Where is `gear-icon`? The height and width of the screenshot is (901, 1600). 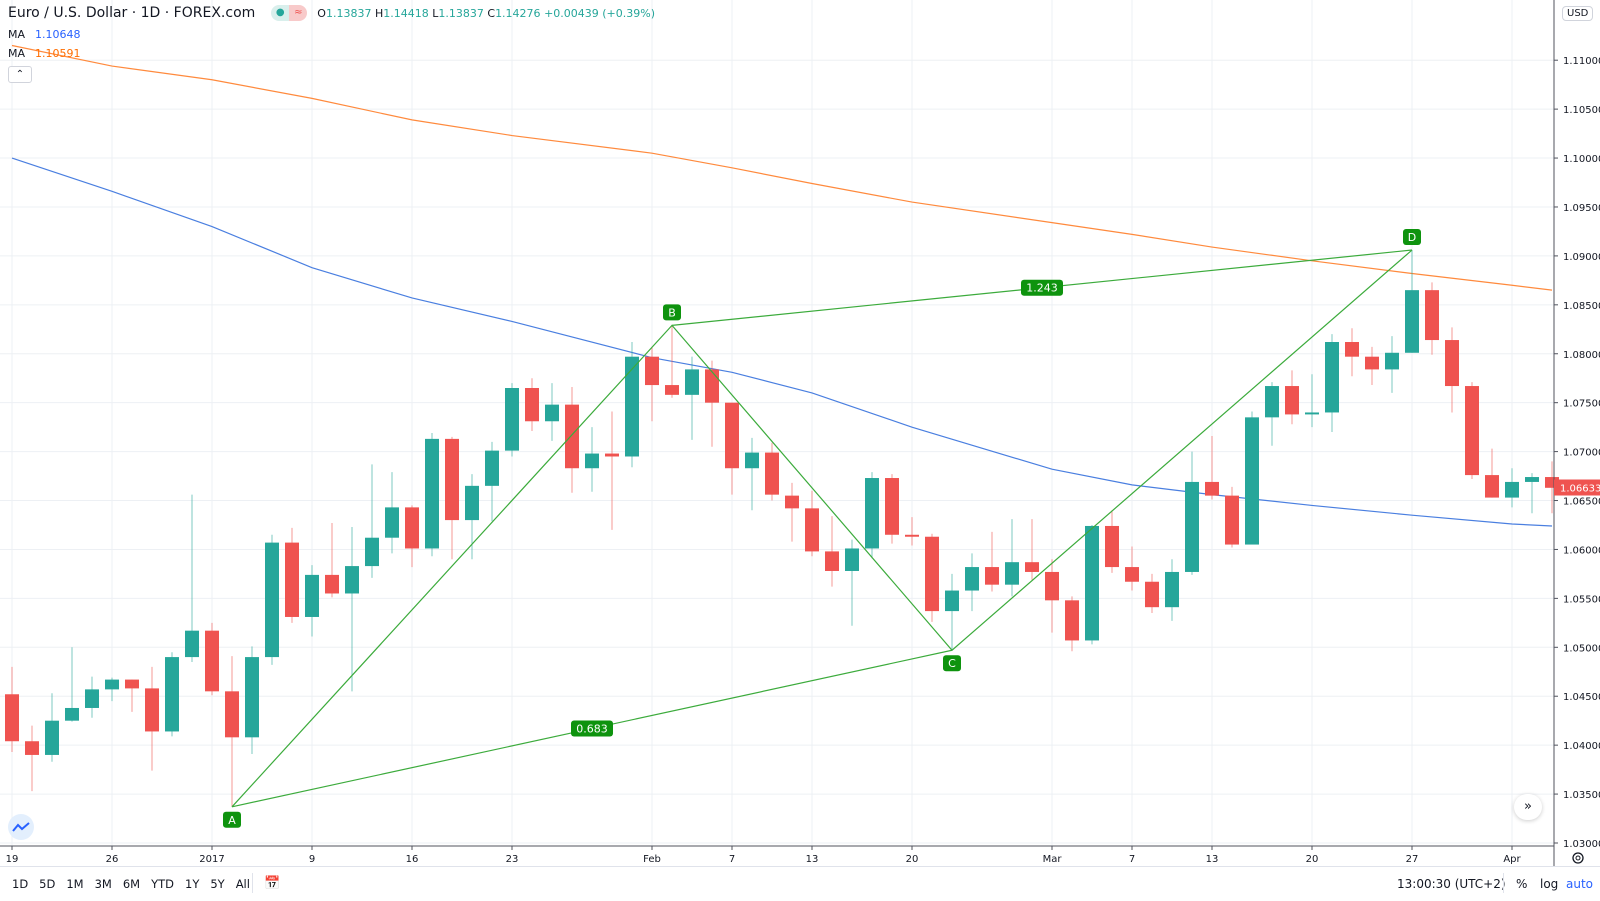
gear-icon is located at coordinates (1578, 858).